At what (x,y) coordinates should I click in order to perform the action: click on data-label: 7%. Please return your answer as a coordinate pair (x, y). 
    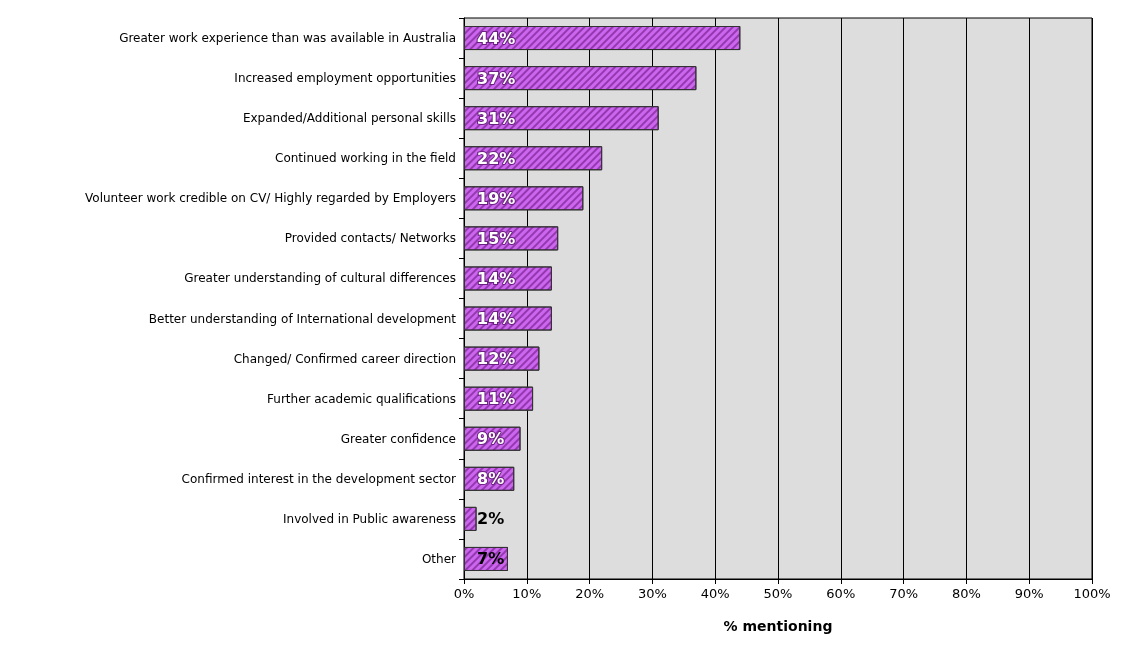
    Looking at the image, I should click on (491, 559).